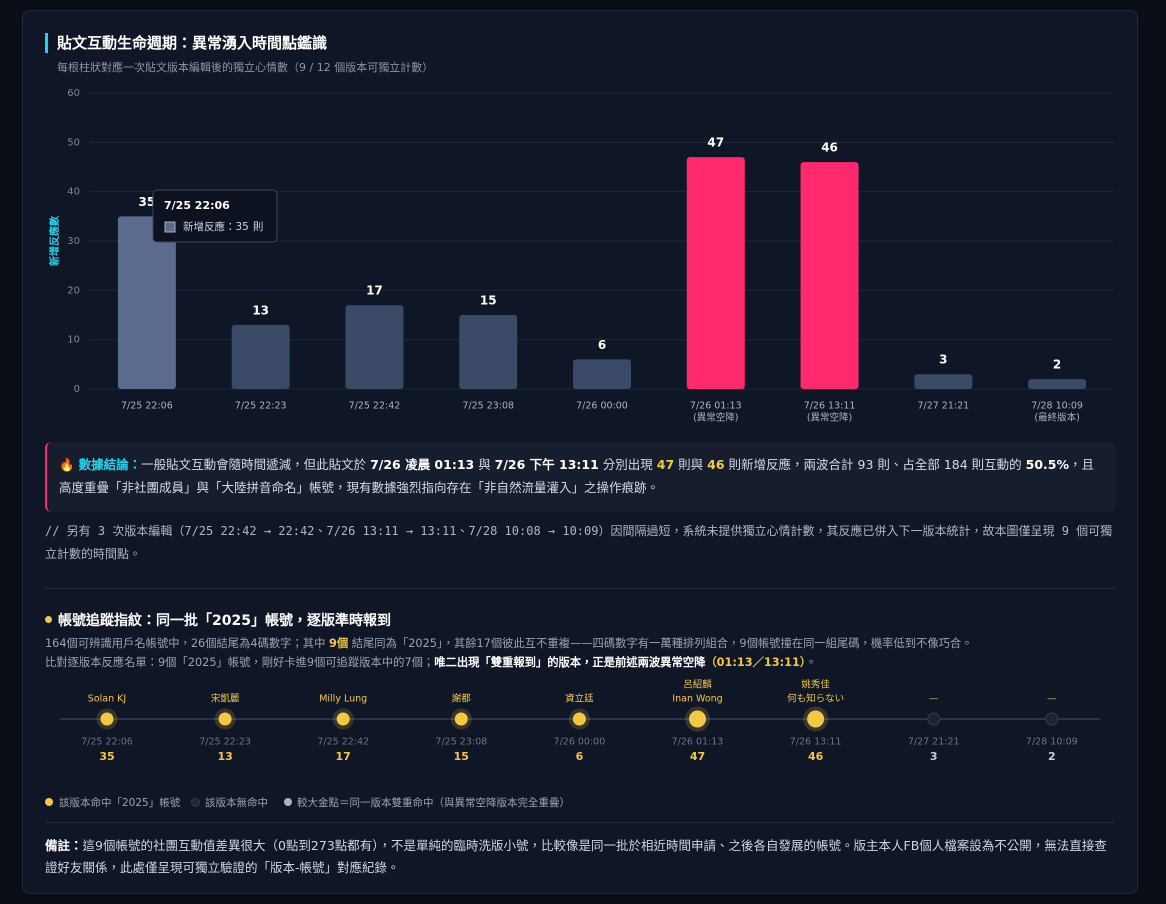  I want to click on section-title: 帳號追蹤指紋：同一批「2025」帳號，逐版準時報到, so click(224, 621).